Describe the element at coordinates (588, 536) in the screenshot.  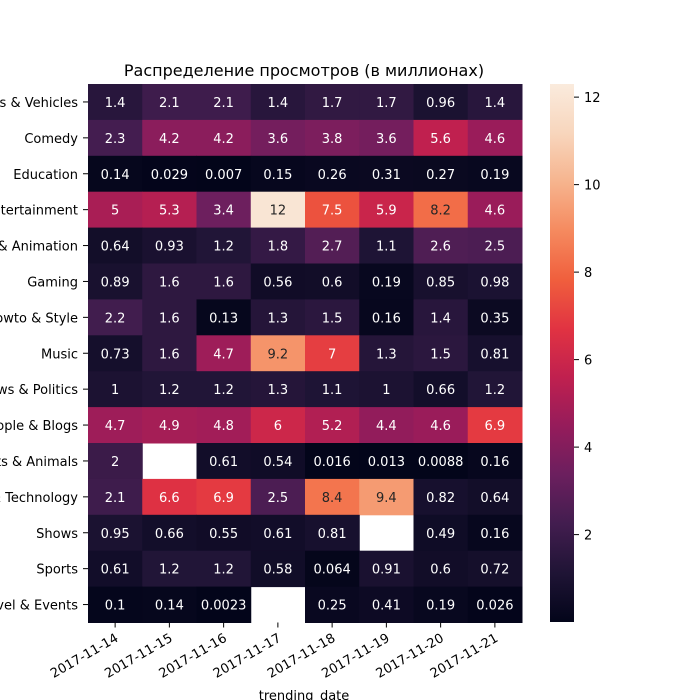
I see `colorbar-tick-label: 2` at that location.